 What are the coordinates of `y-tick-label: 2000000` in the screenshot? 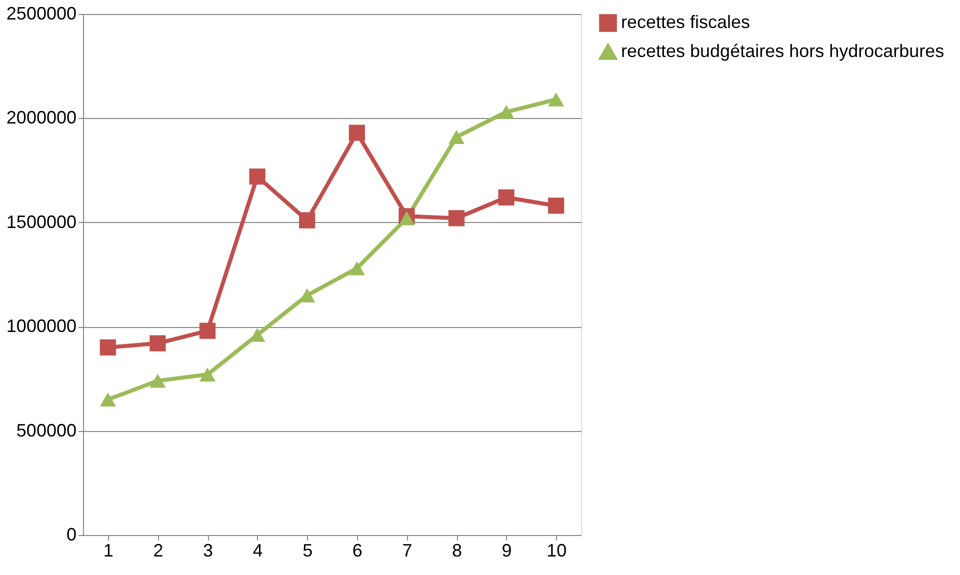 It's located at (41, 118).